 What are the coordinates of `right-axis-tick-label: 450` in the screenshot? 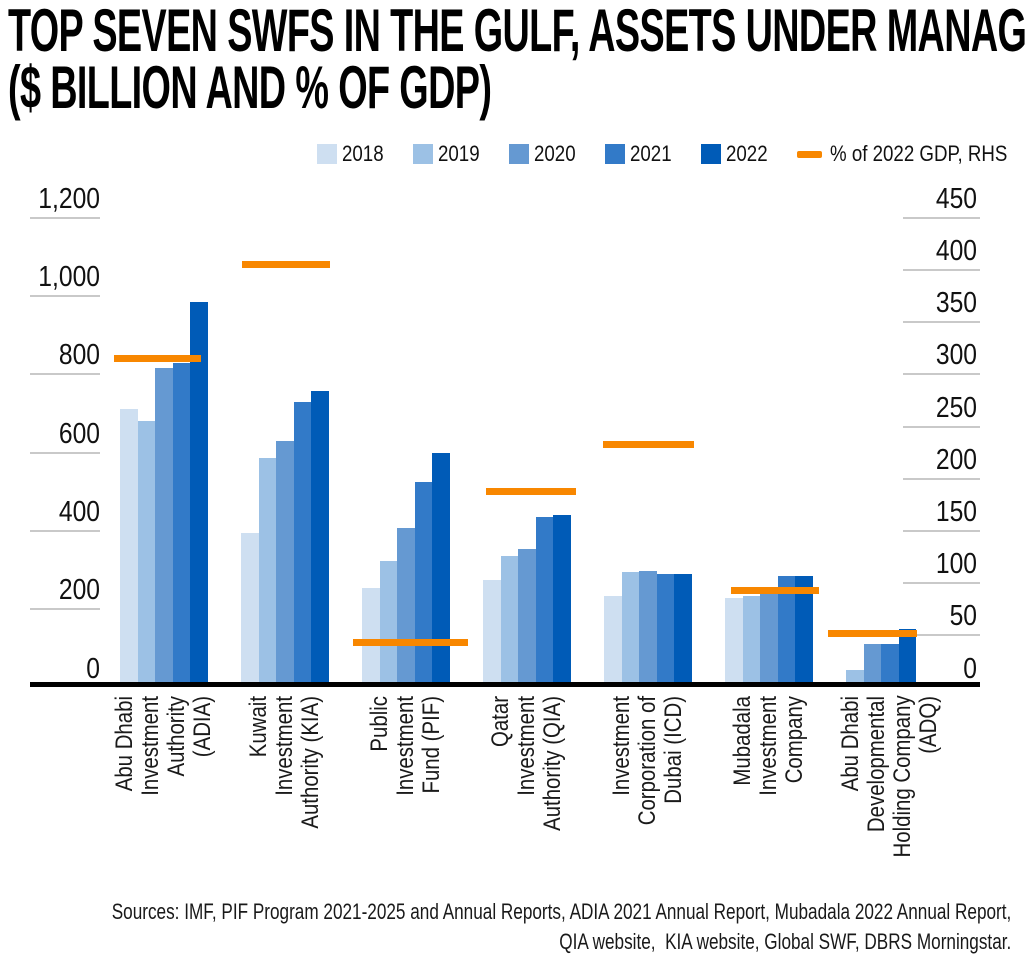 It's located at (956, 198).